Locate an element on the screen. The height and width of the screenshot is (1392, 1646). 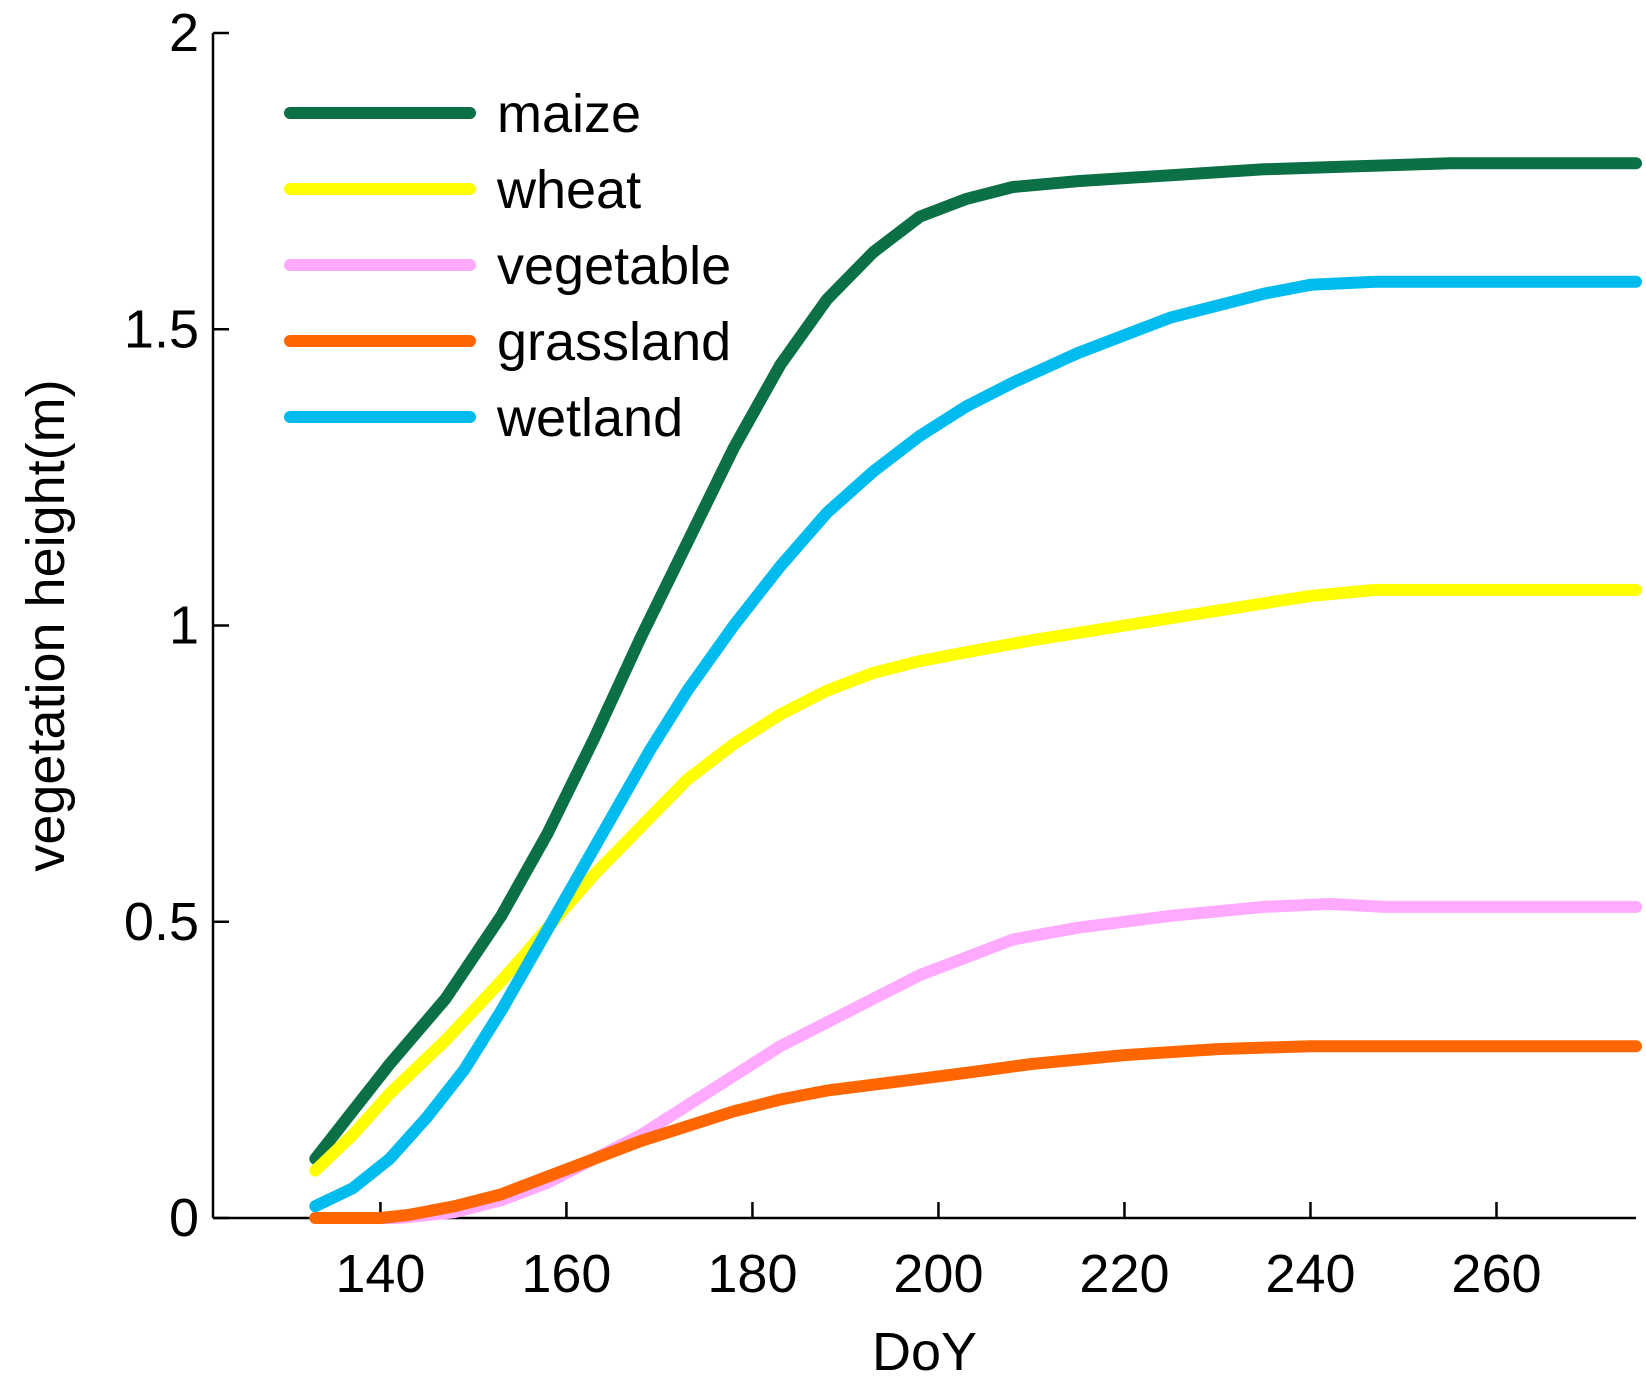
legend-label-vegetable: vegetable is located at coordinates (614, 266).